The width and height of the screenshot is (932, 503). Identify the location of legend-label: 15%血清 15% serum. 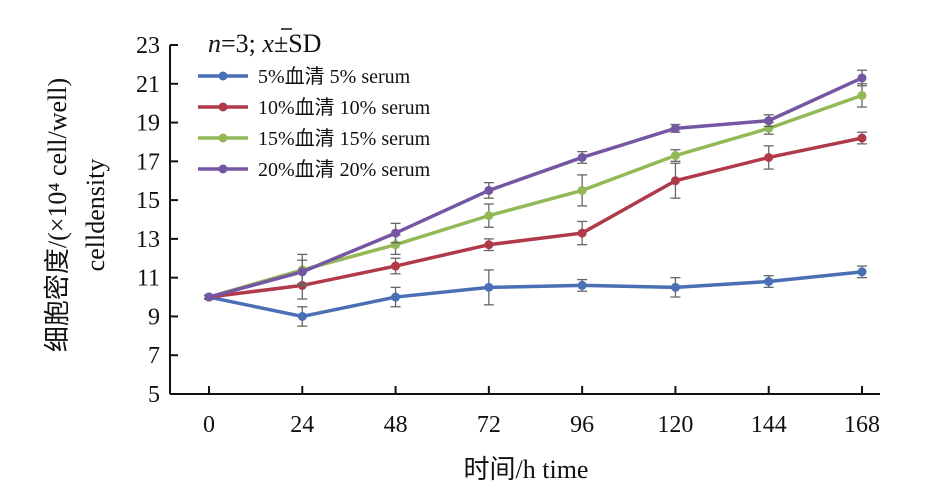
(344, 138).